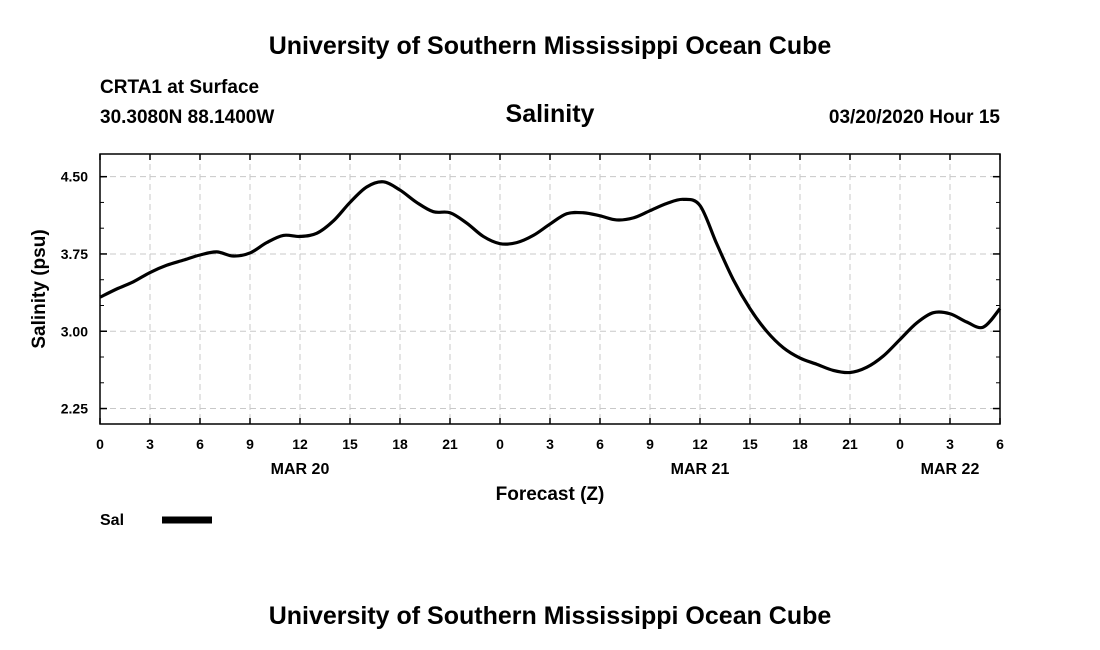 Image resolution: width=1100 pixels, height=650 pixels. I want to click on y-tick-label: 3.00, so click(74, 331).